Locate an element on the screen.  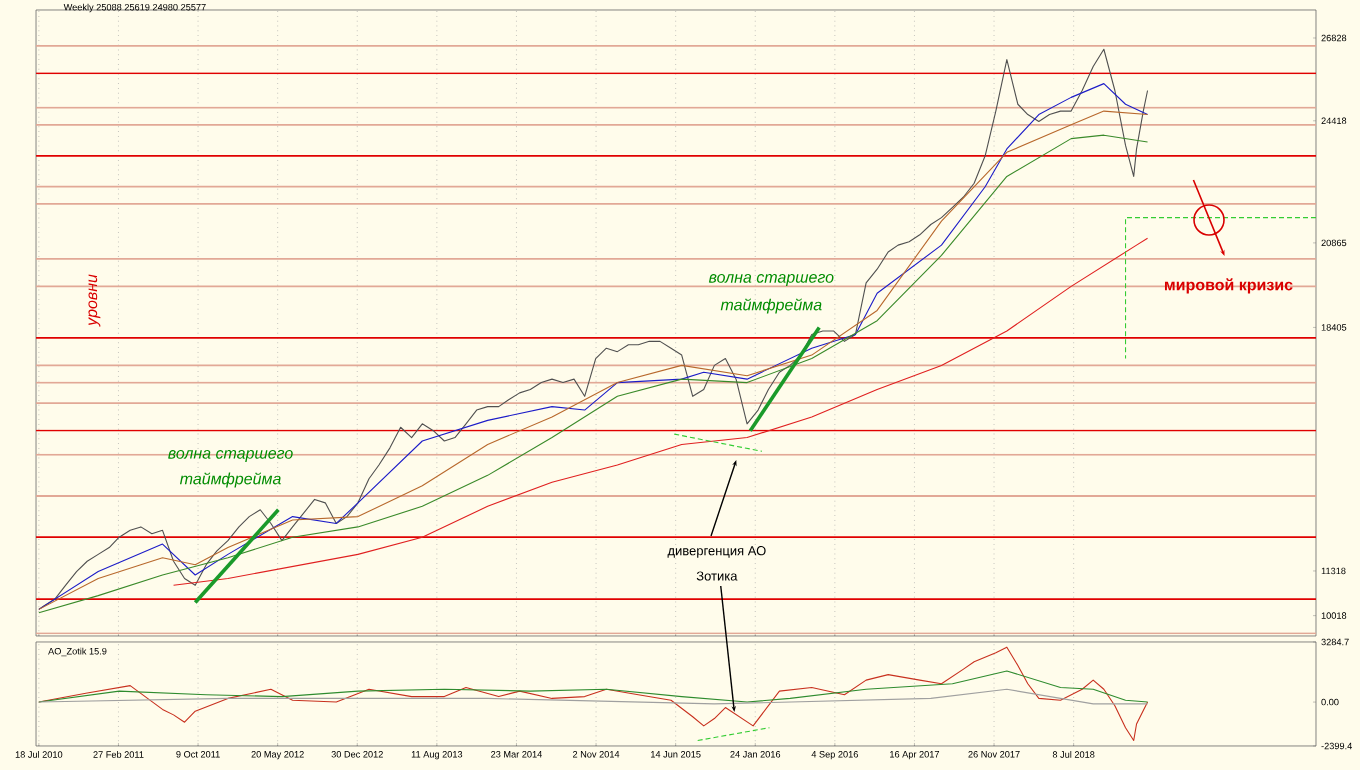
annotation: мировой кризис is located at coordinates (1228, 286).